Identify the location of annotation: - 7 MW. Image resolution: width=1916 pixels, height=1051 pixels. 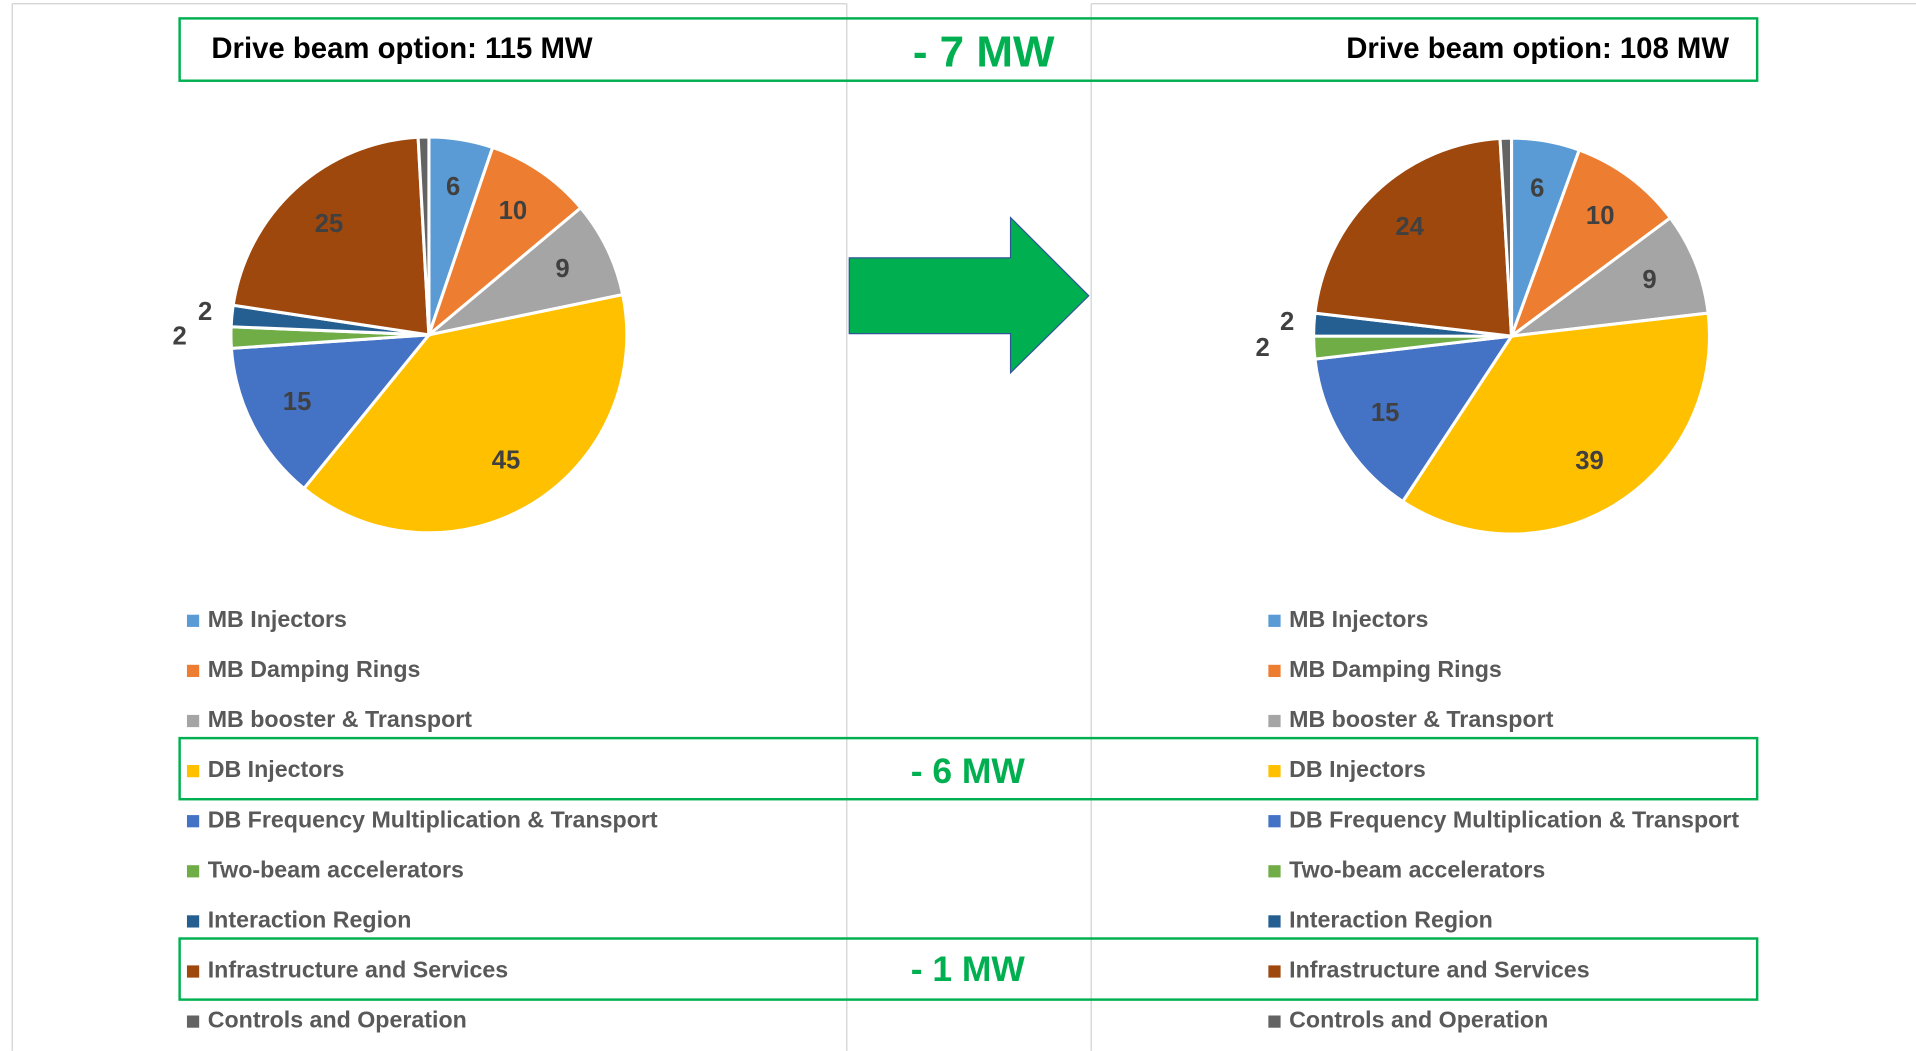
(984, 52).